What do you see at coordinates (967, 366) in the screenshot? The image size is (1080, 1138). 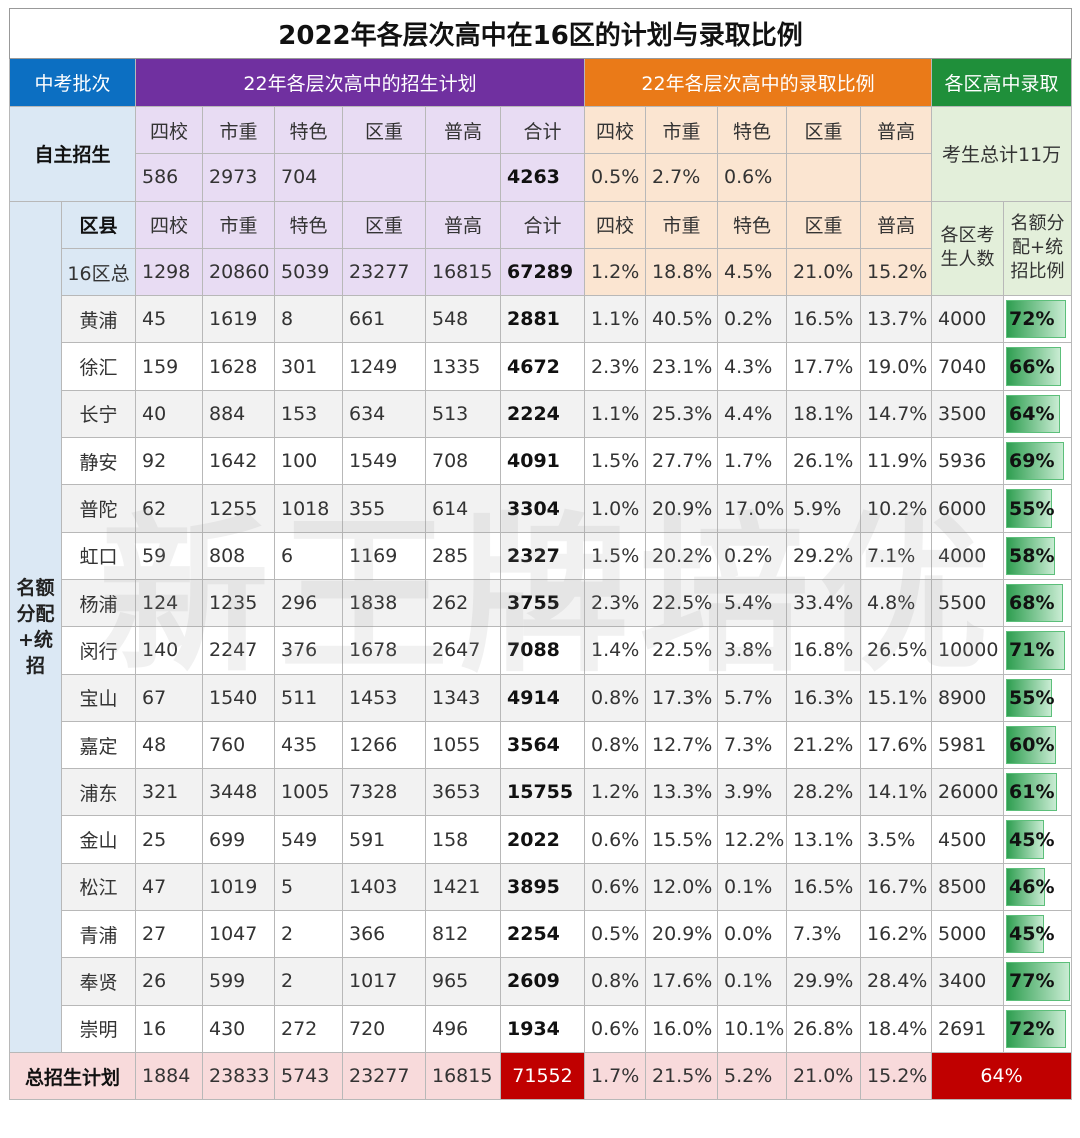 I see `district-examinees: 7040` at bounding box center [967, 366].